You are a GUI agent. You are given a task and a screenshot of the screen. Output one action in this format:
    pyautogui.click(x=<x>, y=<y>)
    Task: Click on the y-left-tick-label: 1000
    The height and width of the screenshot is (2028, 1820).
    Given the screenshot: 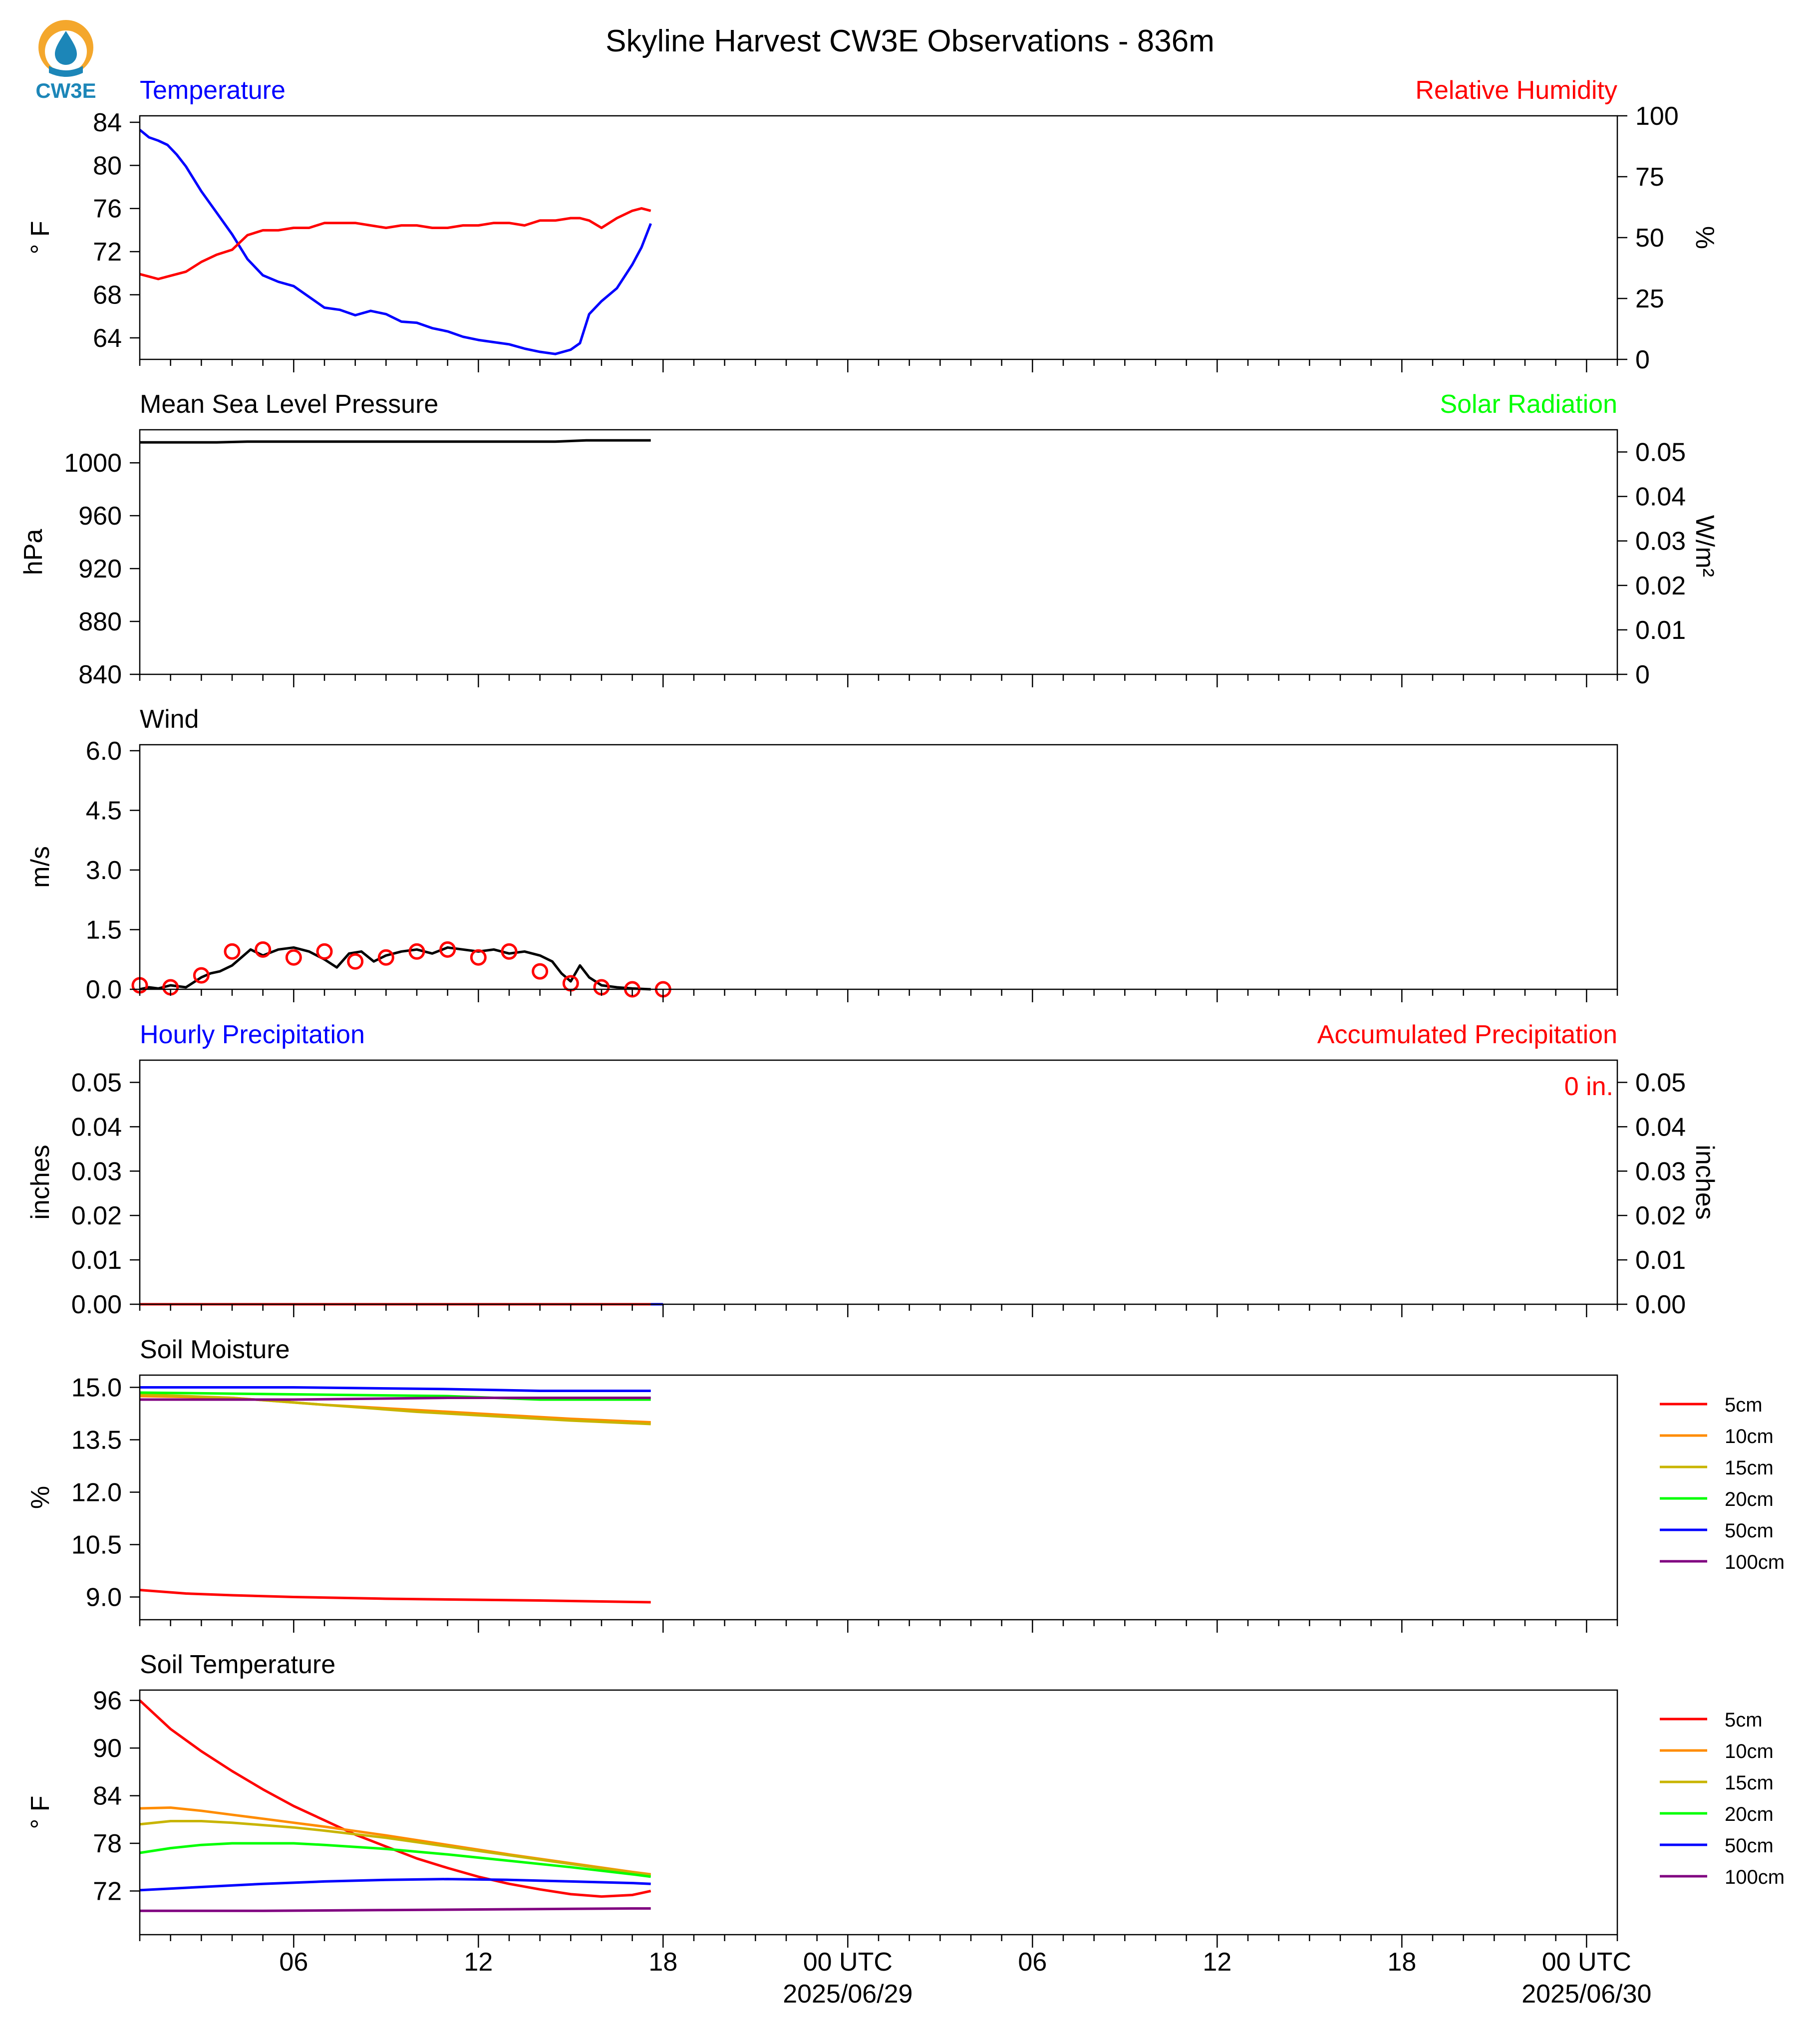 What is the action you would take?
    pyautogui.click(x=93, y=463)
    